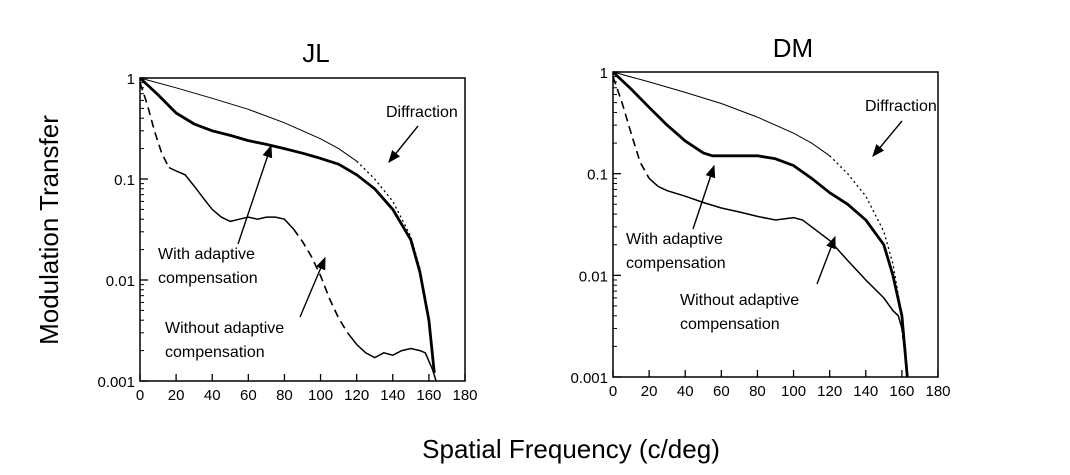 The width and height of the screenshot is (1070, 475). I want to click on x-tick-label-jl: 20, so click(176, 395).